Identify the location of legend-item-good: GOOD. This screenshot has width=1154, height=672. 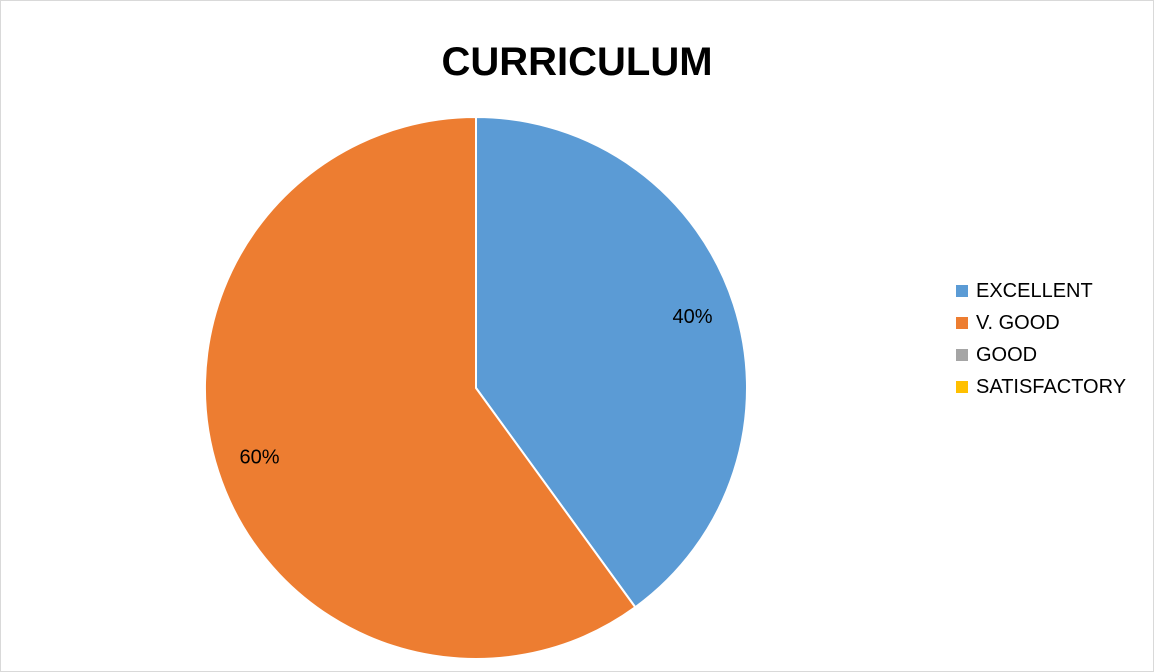
(1041, 355).